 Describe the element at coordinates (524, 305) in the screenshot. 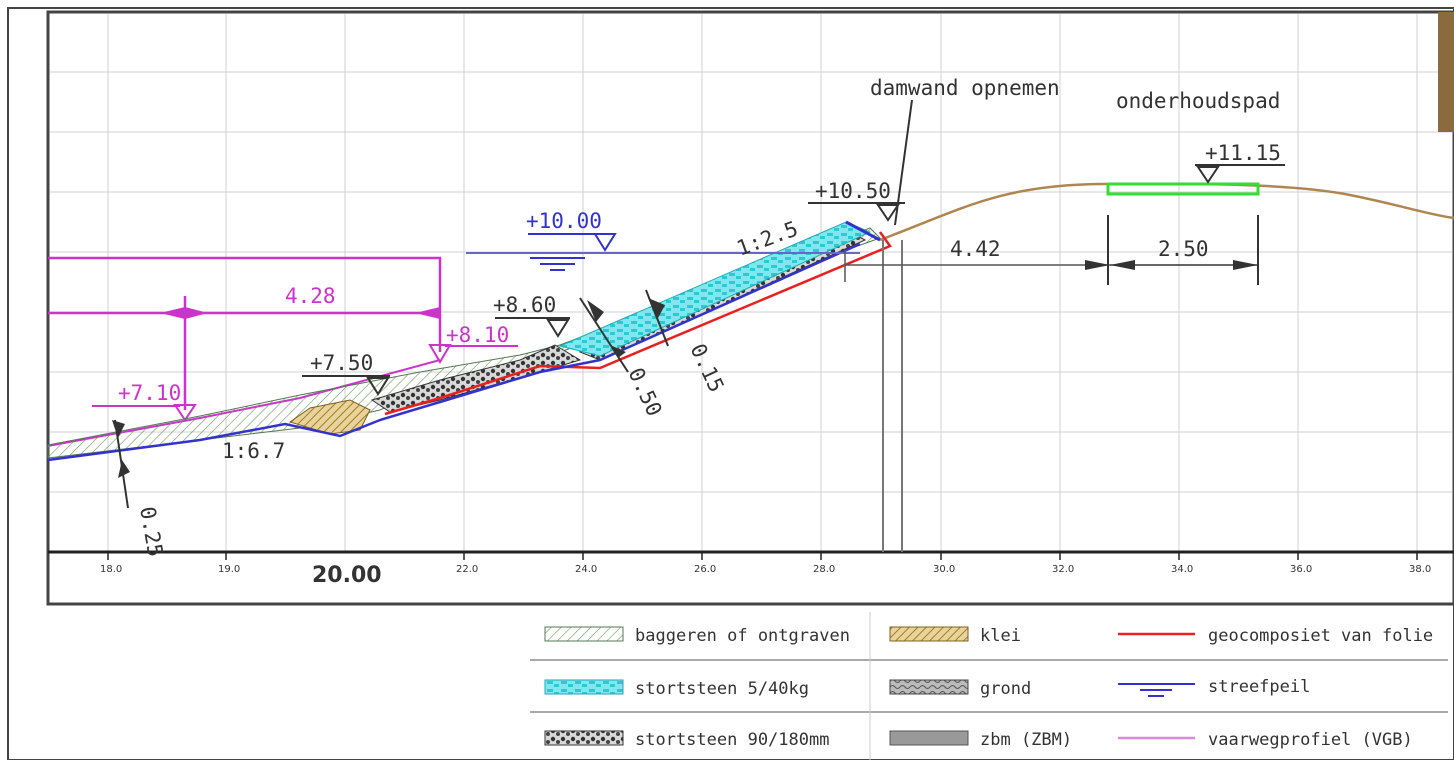

I see `level-860-label: +8.60` at that location.